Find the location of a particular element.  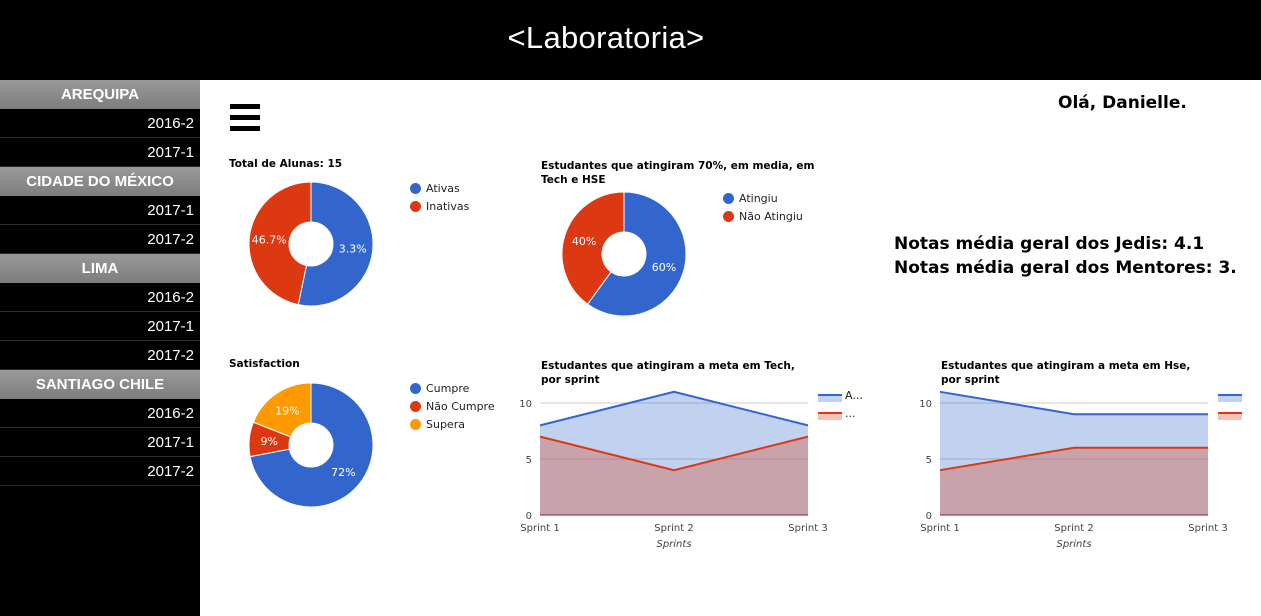

pie-slice-label: 60% is located at coordinates (664, 267).